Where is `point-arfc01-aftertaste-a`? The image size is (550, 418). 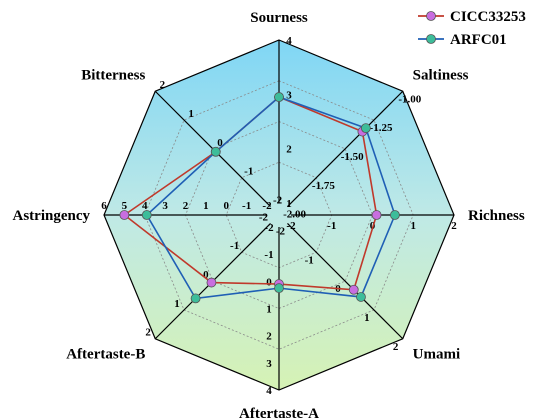 point-arfc01-aftertaste-a is located at coordinates (279, 288).